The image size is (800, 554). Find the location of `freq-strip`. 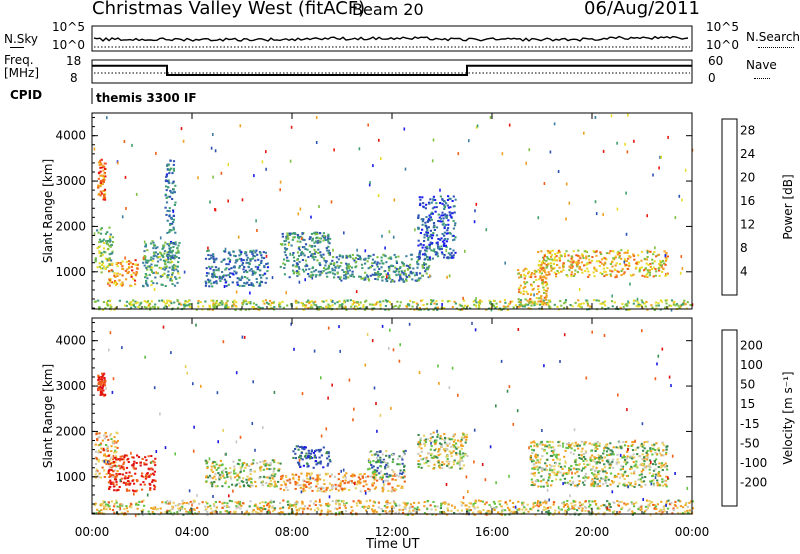

freq-strip is located at coordinates (392, 71).